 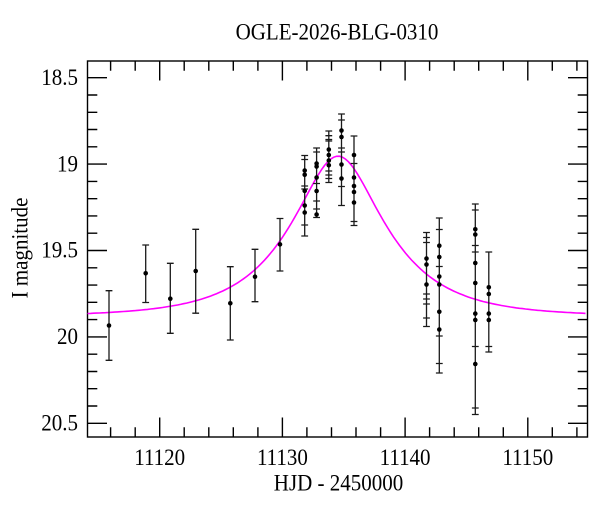 What do you see at coordinates (59, 250) in the screenshot?
I see `svg-text: 19.5` at bounding box center [59, 250].